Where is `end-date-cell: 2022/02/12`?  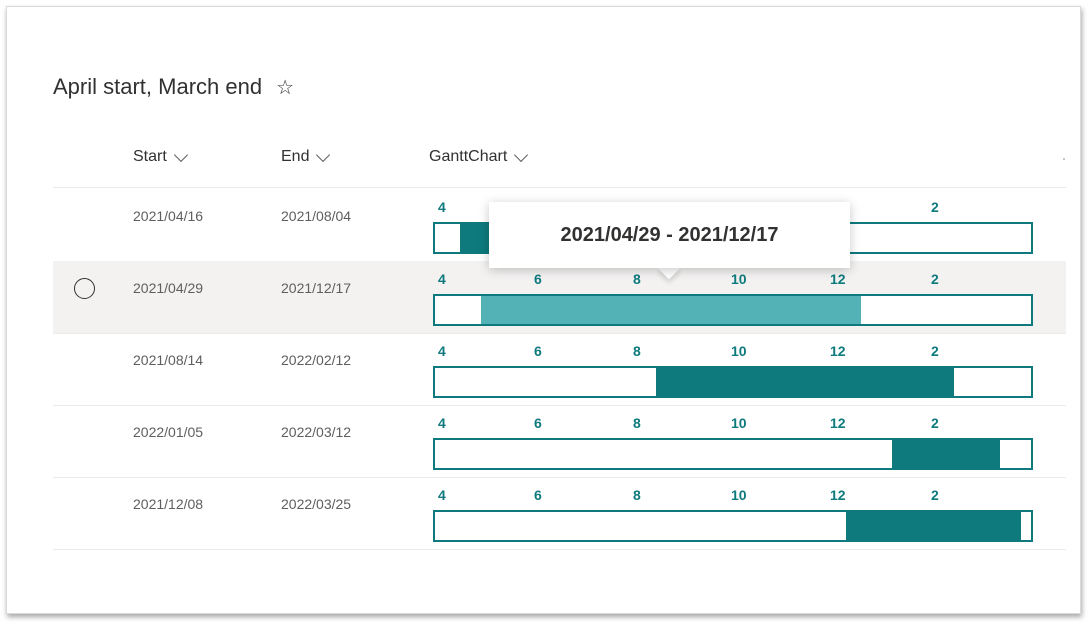
end-date-cell: 2022/02/12 is located at coordinates (316, 360).